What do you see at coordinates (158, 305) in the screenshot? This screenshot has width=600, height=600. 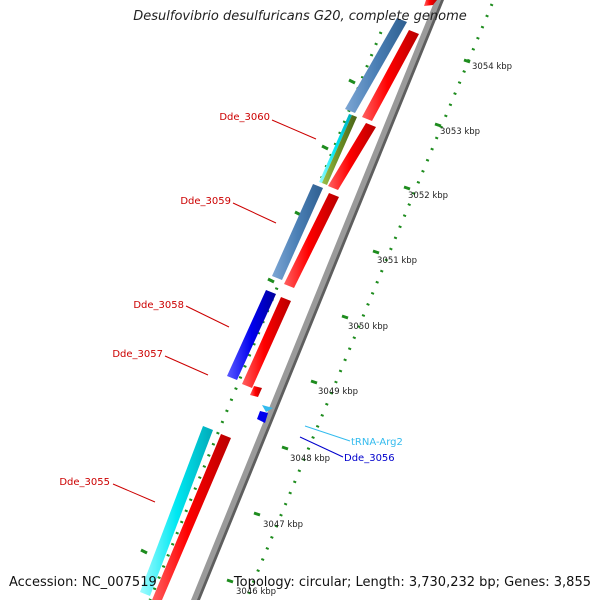 I see `gene-label-dde-3058: Dde_3058` at bounding box center [158, 305].